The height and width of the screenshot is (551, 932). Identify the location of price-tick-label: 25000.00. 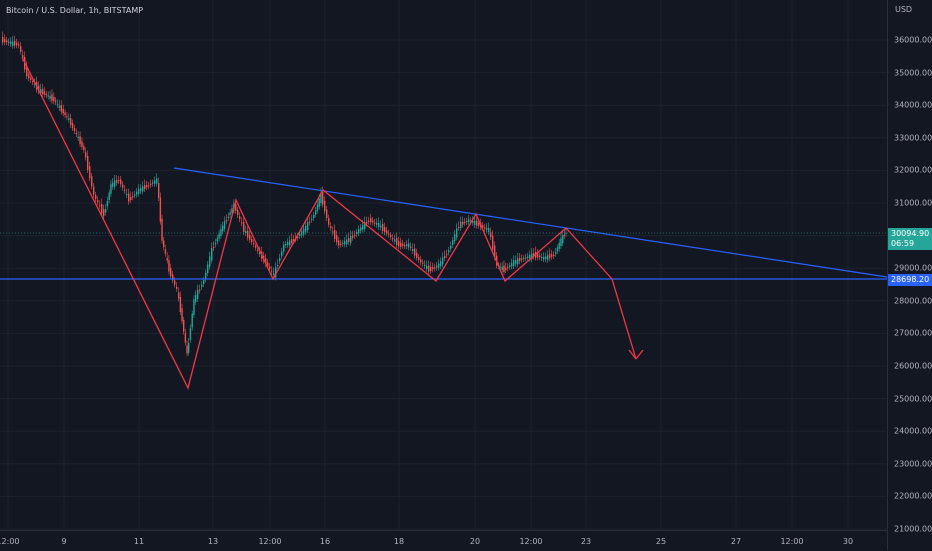
(913, 399).